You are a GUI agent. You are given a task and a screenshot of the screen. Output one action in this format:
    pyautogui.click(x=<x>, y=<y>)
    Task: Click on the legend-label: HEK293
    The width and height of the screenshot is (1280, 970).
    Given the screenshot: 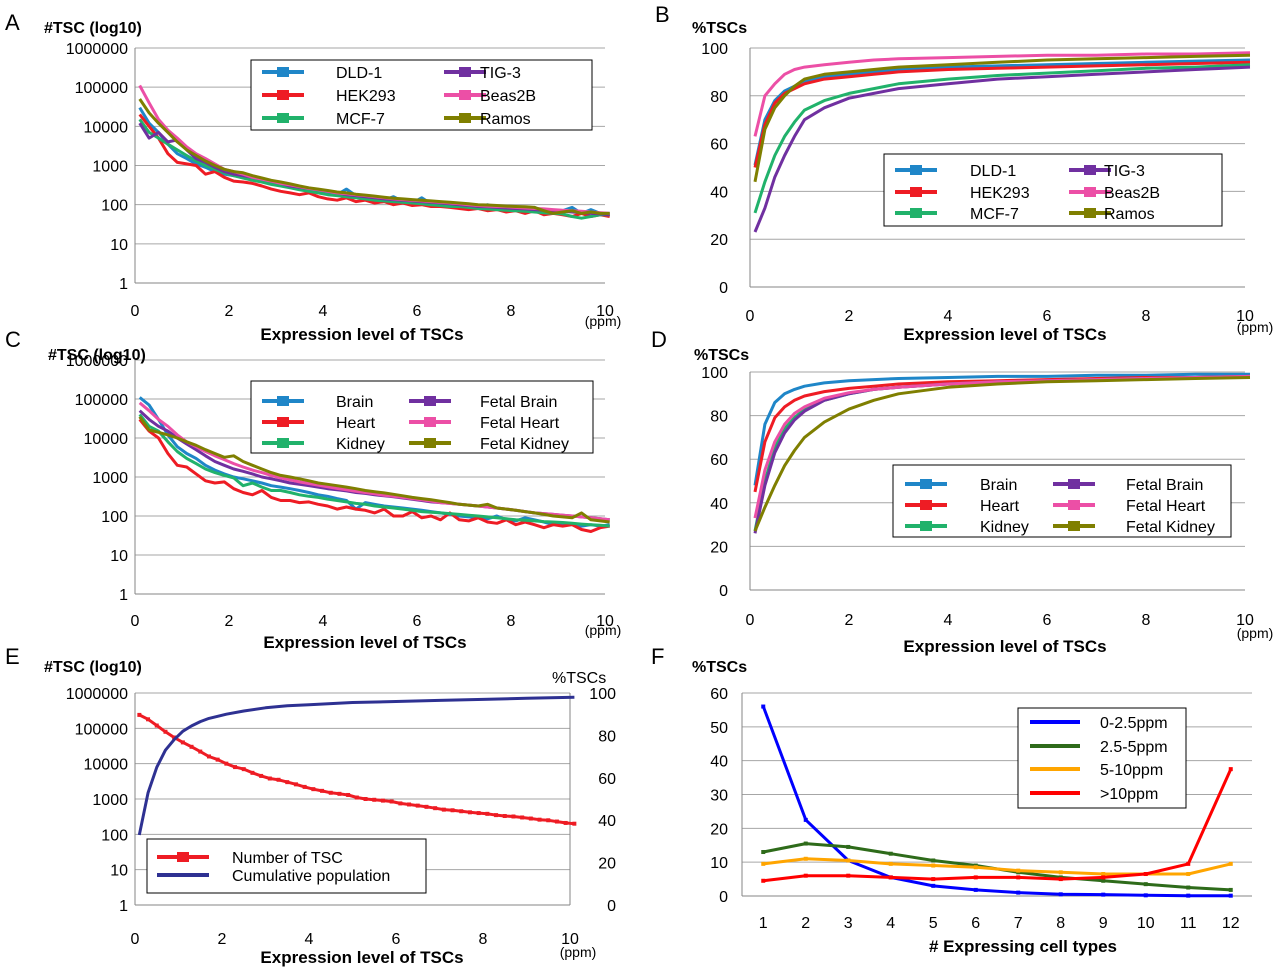 What is the action you would take?
    pyautogui.click(x=366, y=96)
    